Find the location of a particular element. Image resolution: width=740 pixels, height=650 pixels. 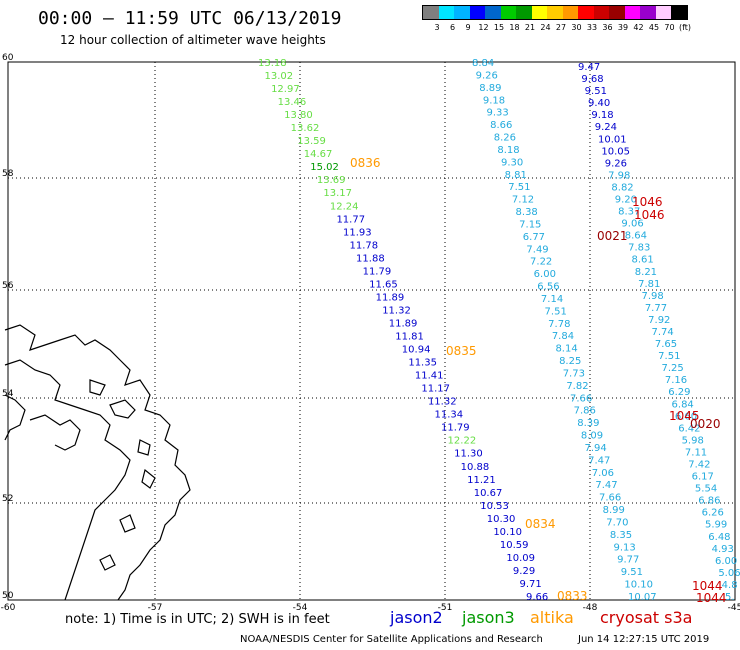

wave-height-value: 12.24 is located at coordinates (344, 206).